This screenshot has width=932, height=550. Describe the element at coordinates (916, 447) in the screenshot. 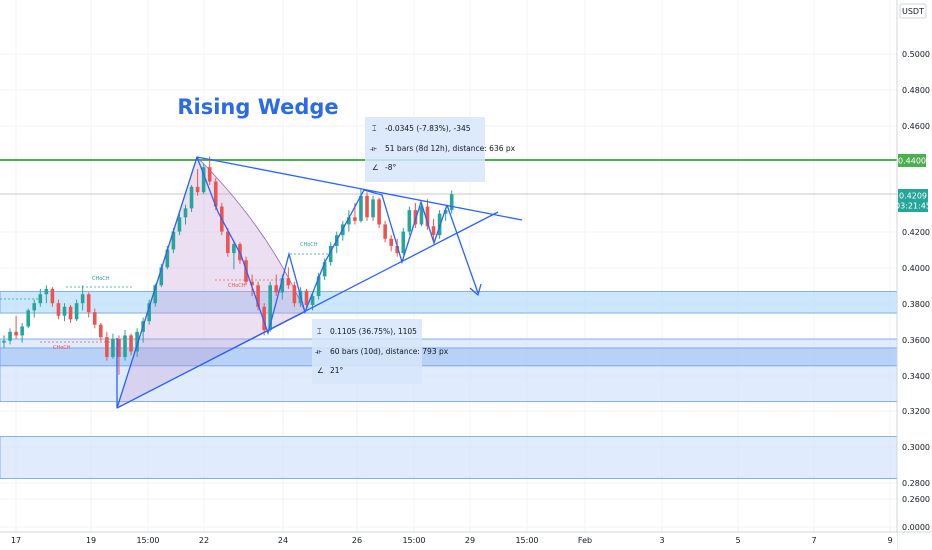

I see `price-tick-label: 0.3000` at that location.